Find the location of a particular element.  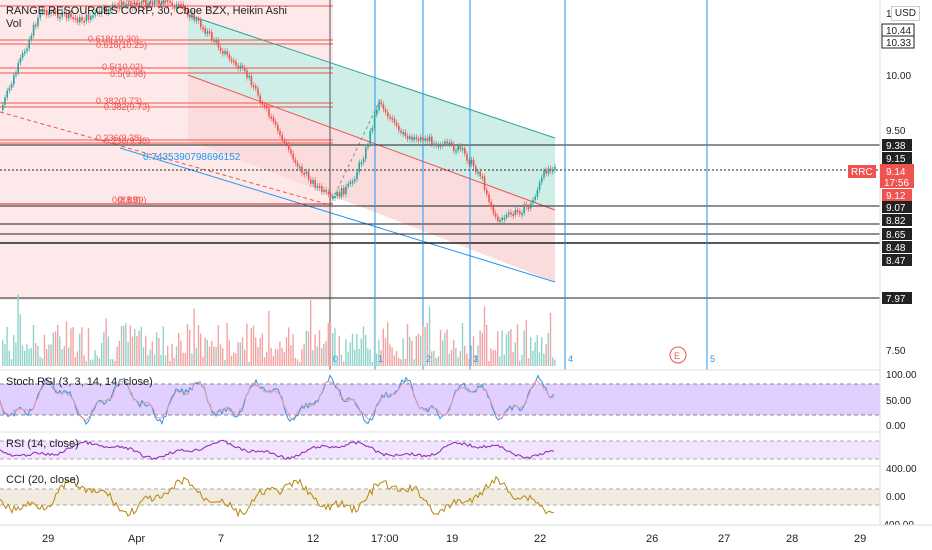

earnings-marker-circle is located at coordinates (678, 355).